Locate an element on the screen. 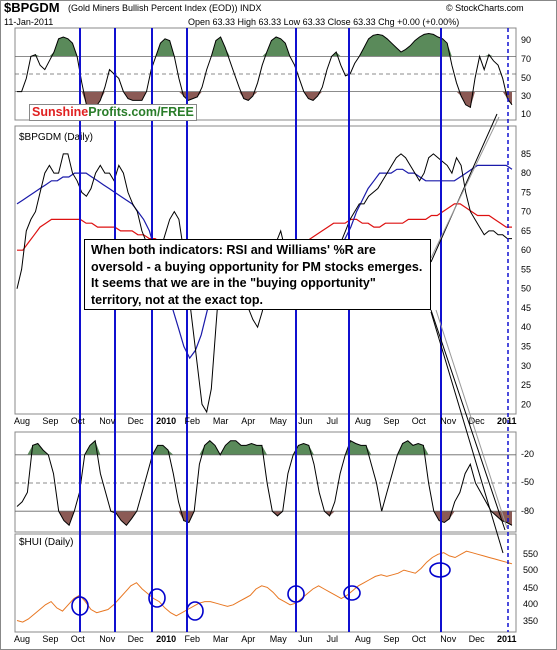 The height and width of the screenshot is (650, 557). hui-tick-450: 450 is located at coordinates (530, 588).